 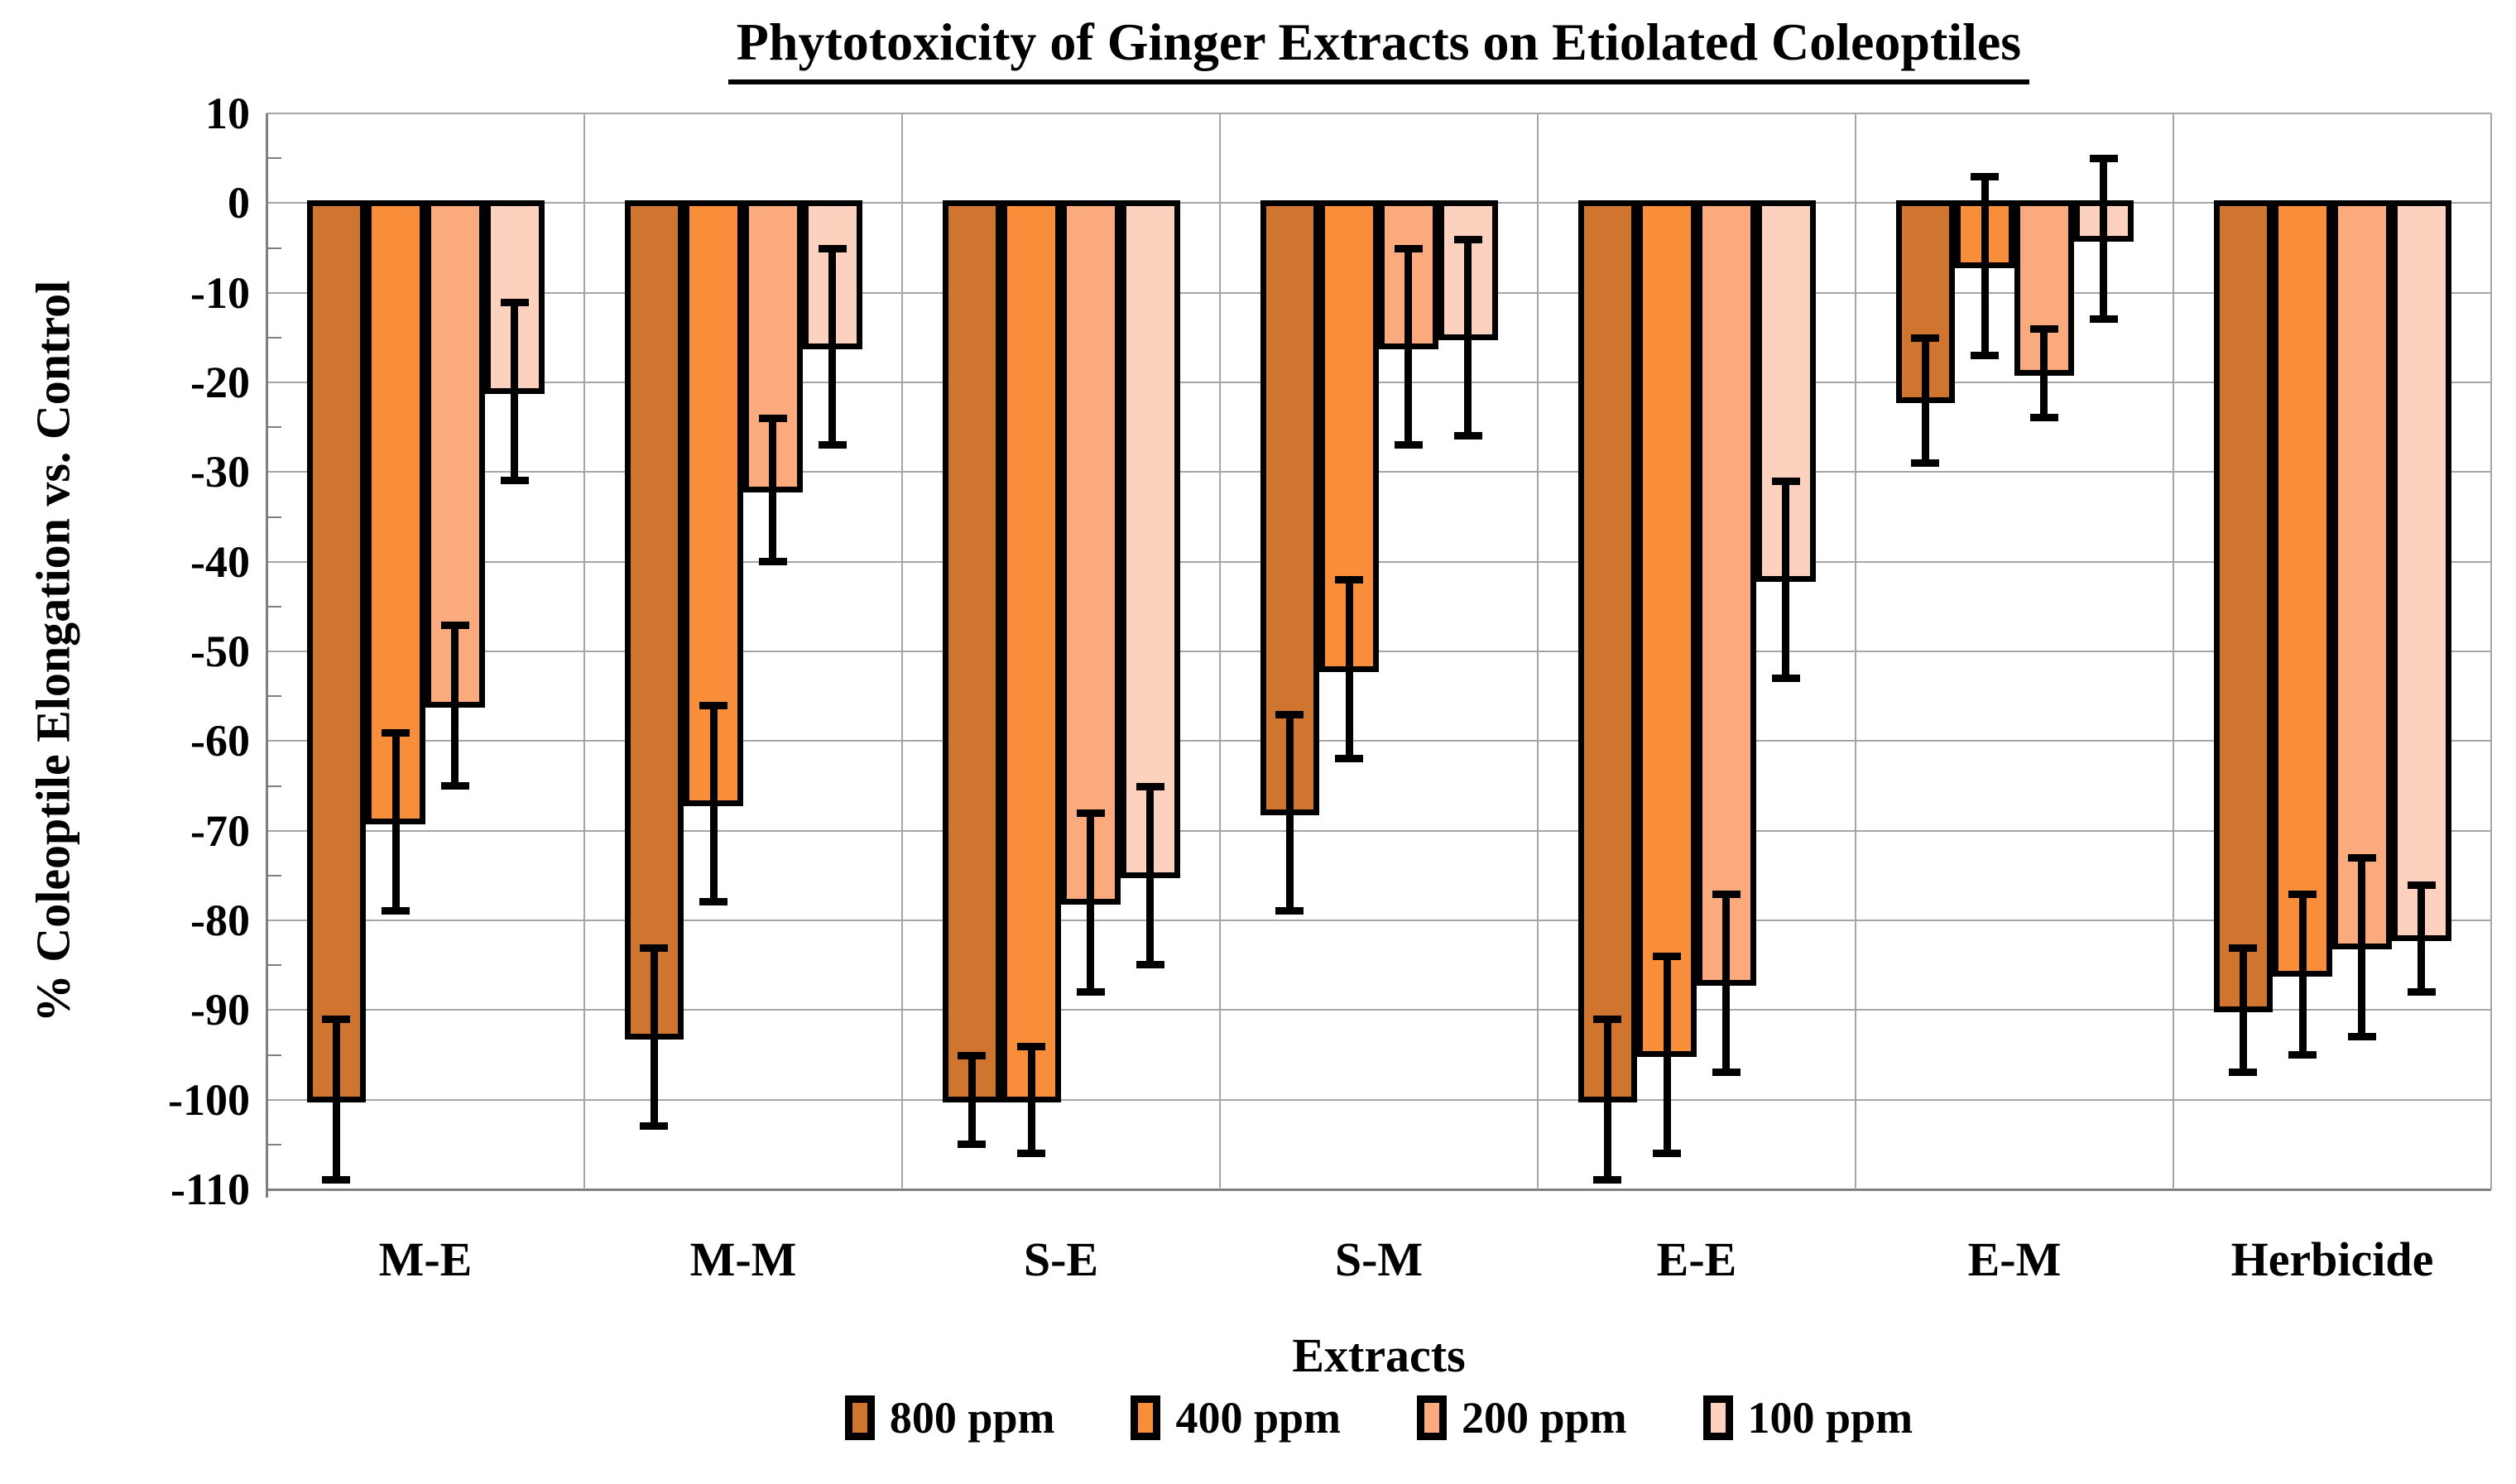 I want to click on error-bar-cap-bottom-E-M-400ppm, so click(x=1986, y=355).